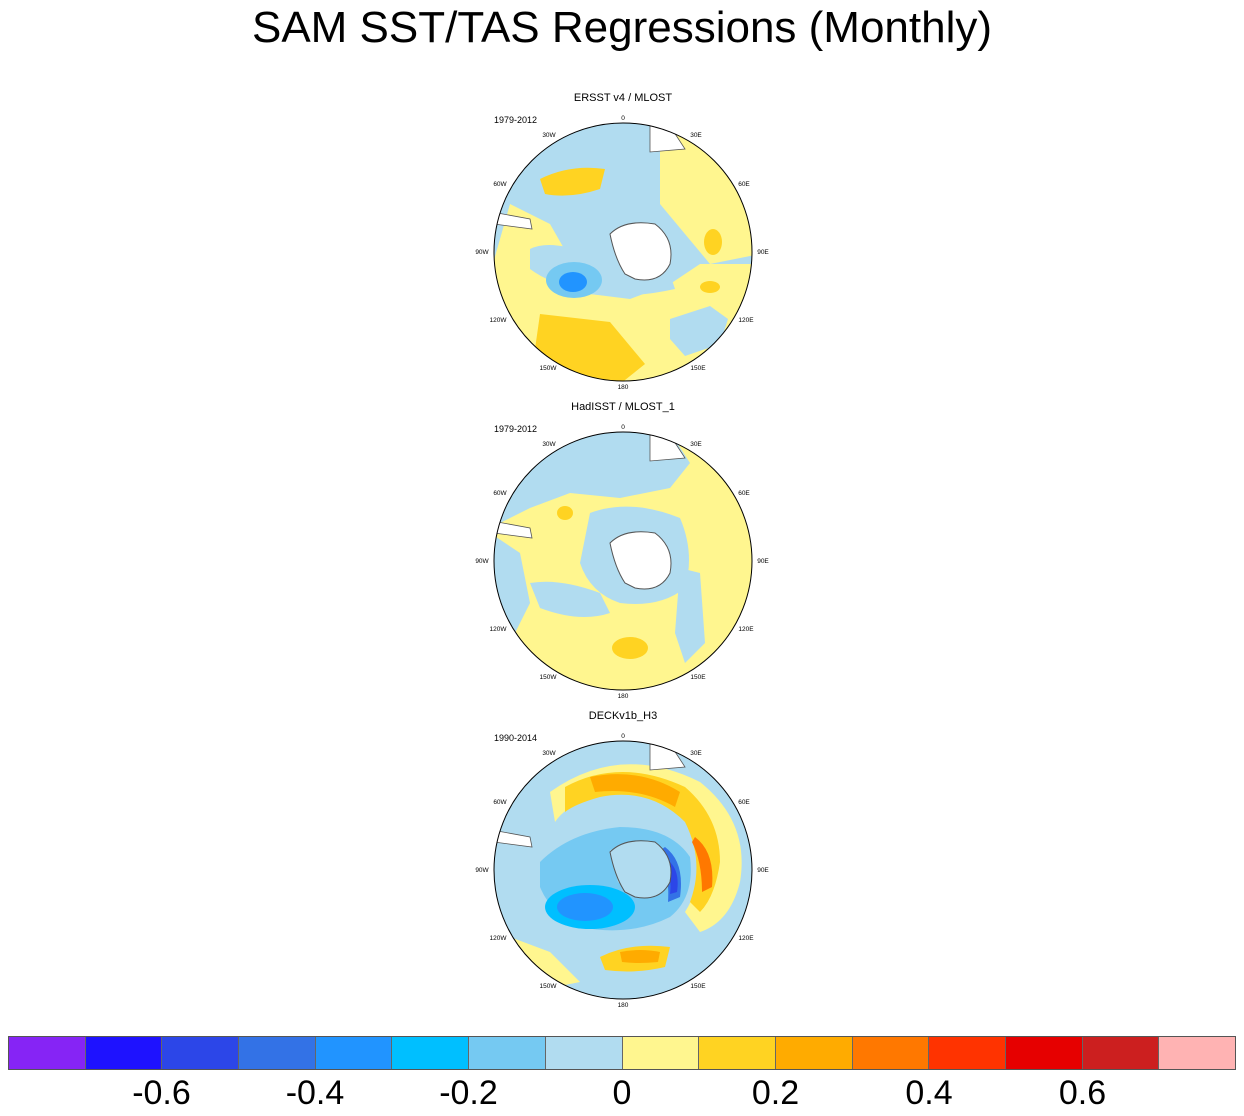 The width and height of the screenshot is (1244, 1116). I want to click on figure-title: SAM SST/TAS Regressions (Monthly), so click(622, 27).